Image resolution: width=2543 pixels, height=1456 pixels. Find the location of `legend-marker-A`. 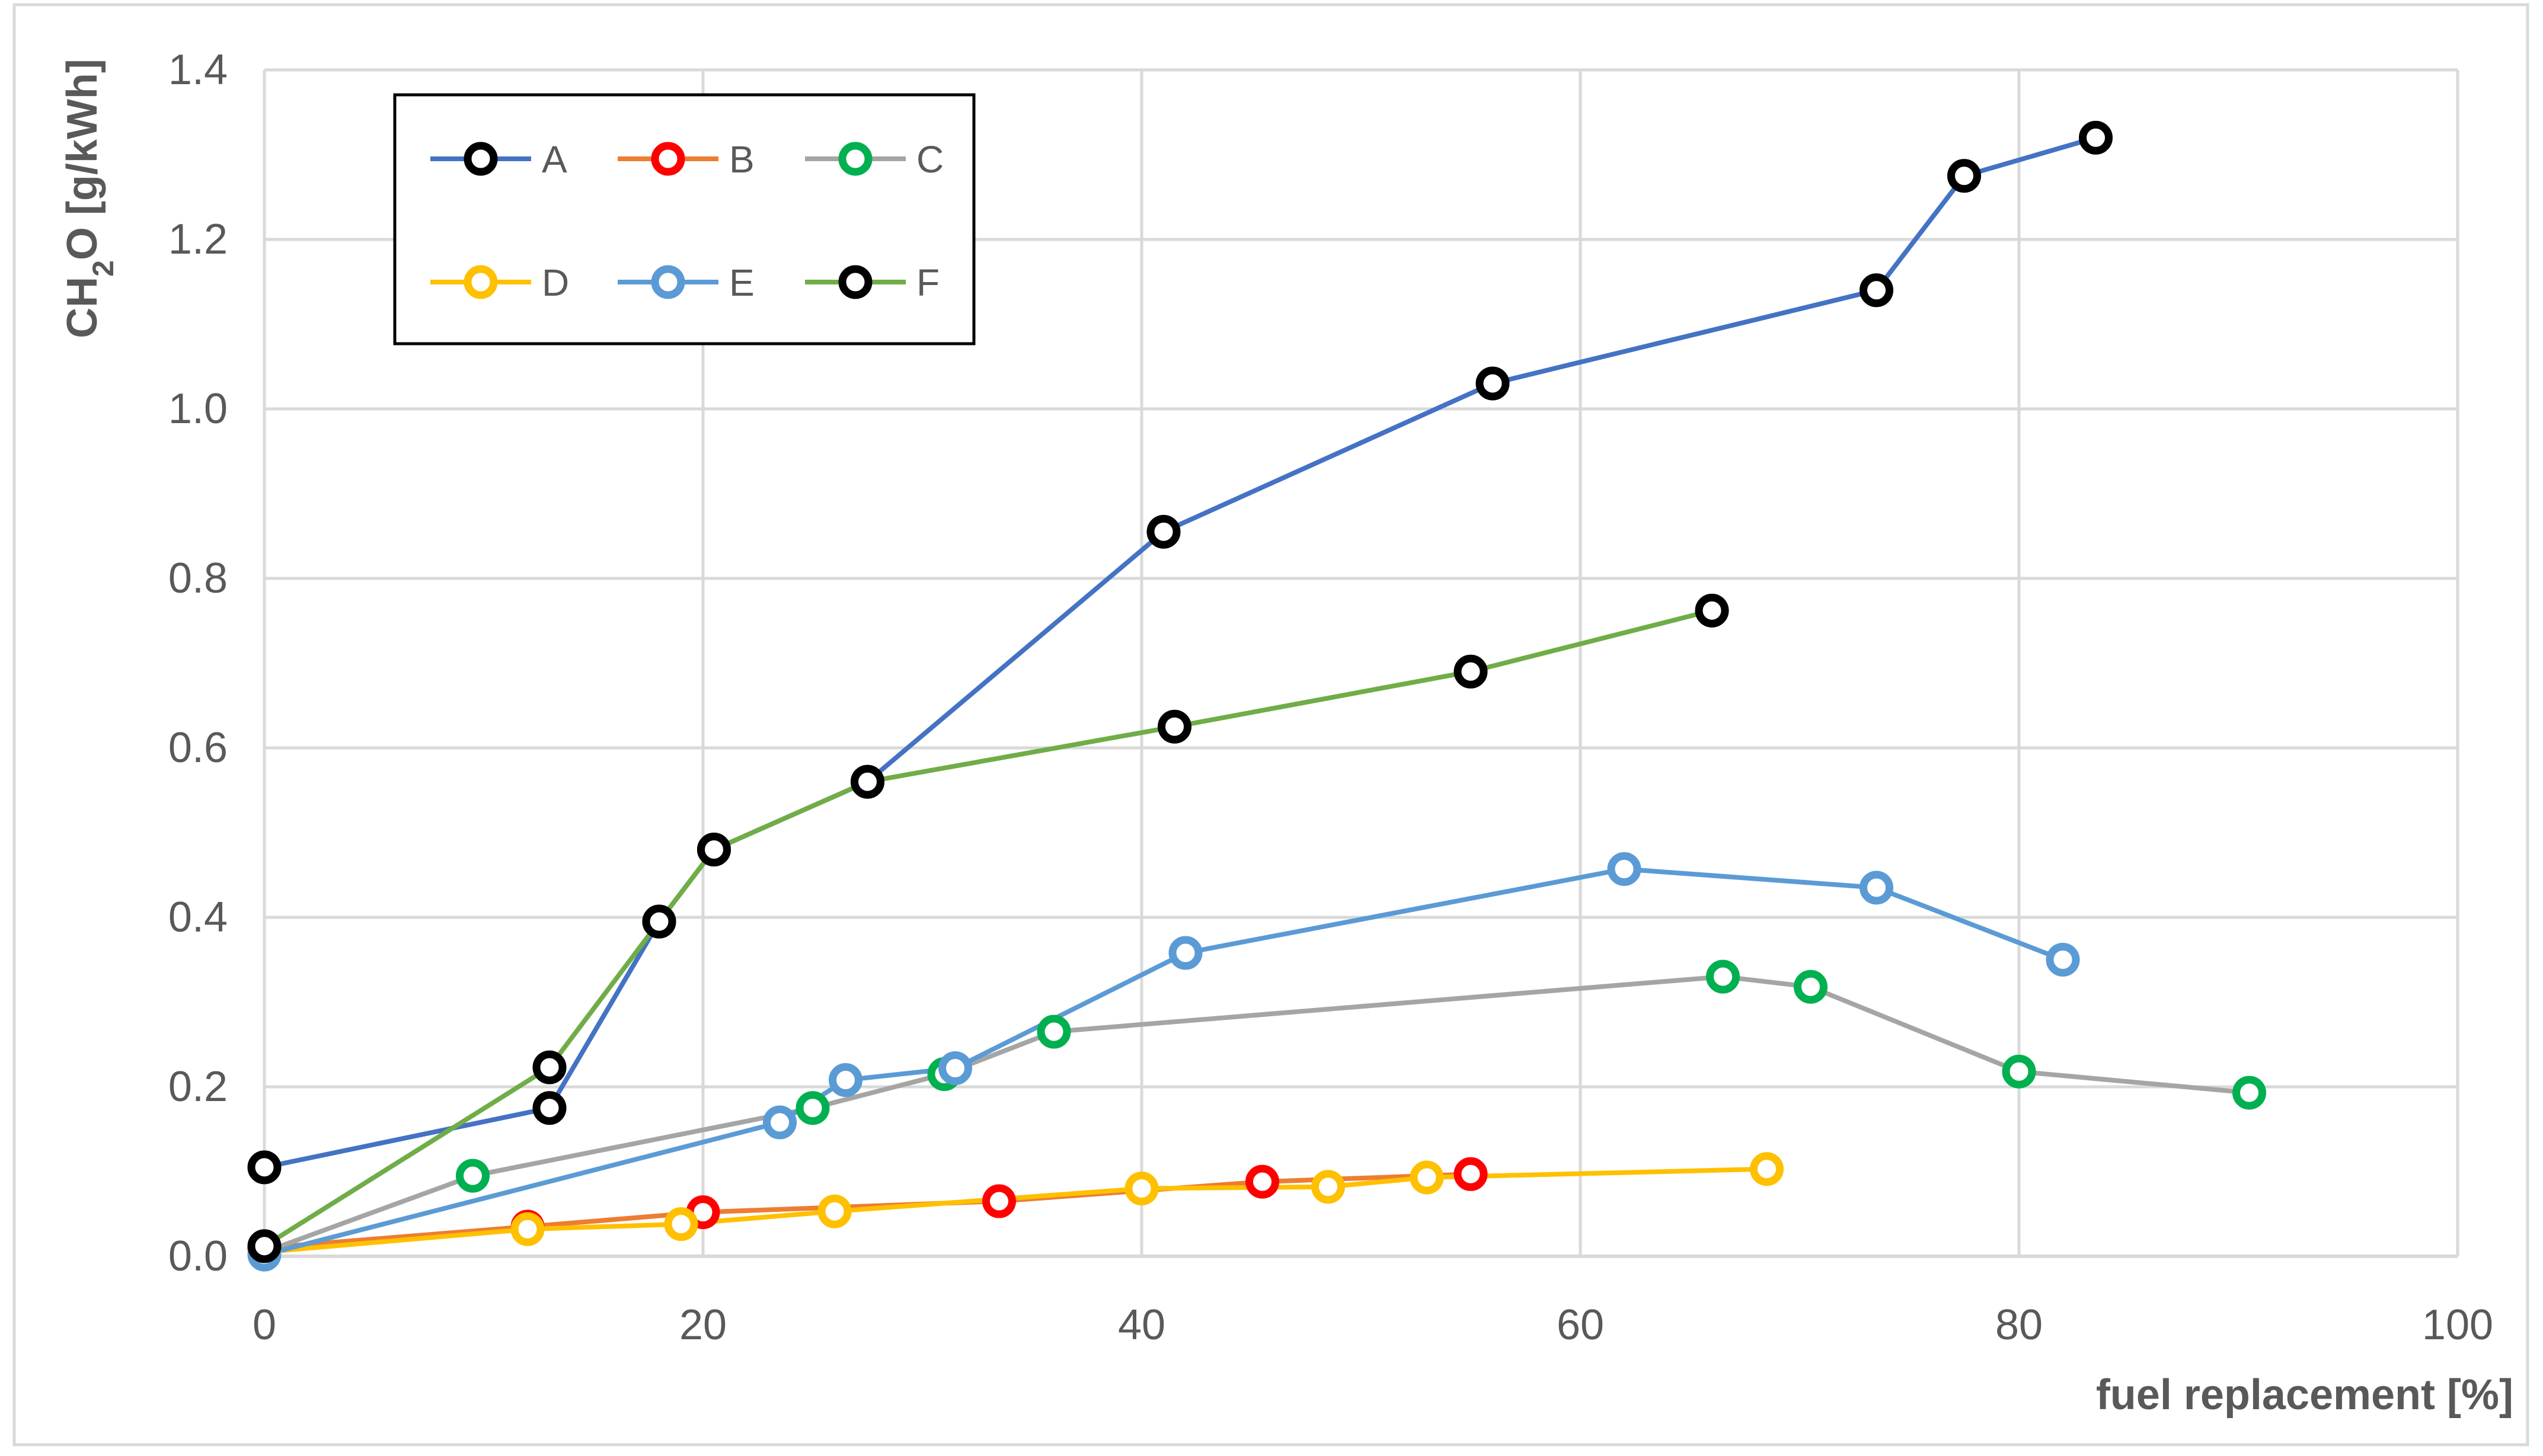

legend-marker-A is located at coordinates (481, 159).